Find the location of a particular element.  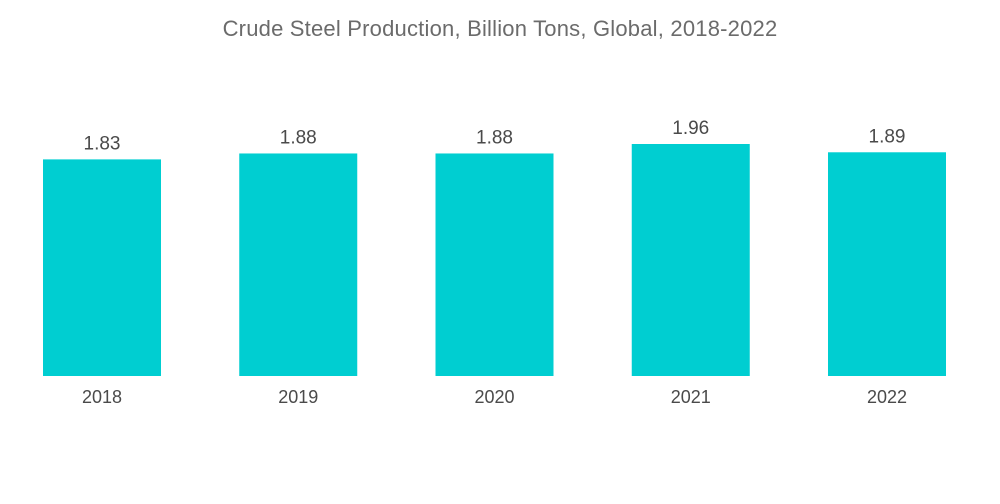

x-tick-label-2020: 2020 is located at coordinates (494, 397).